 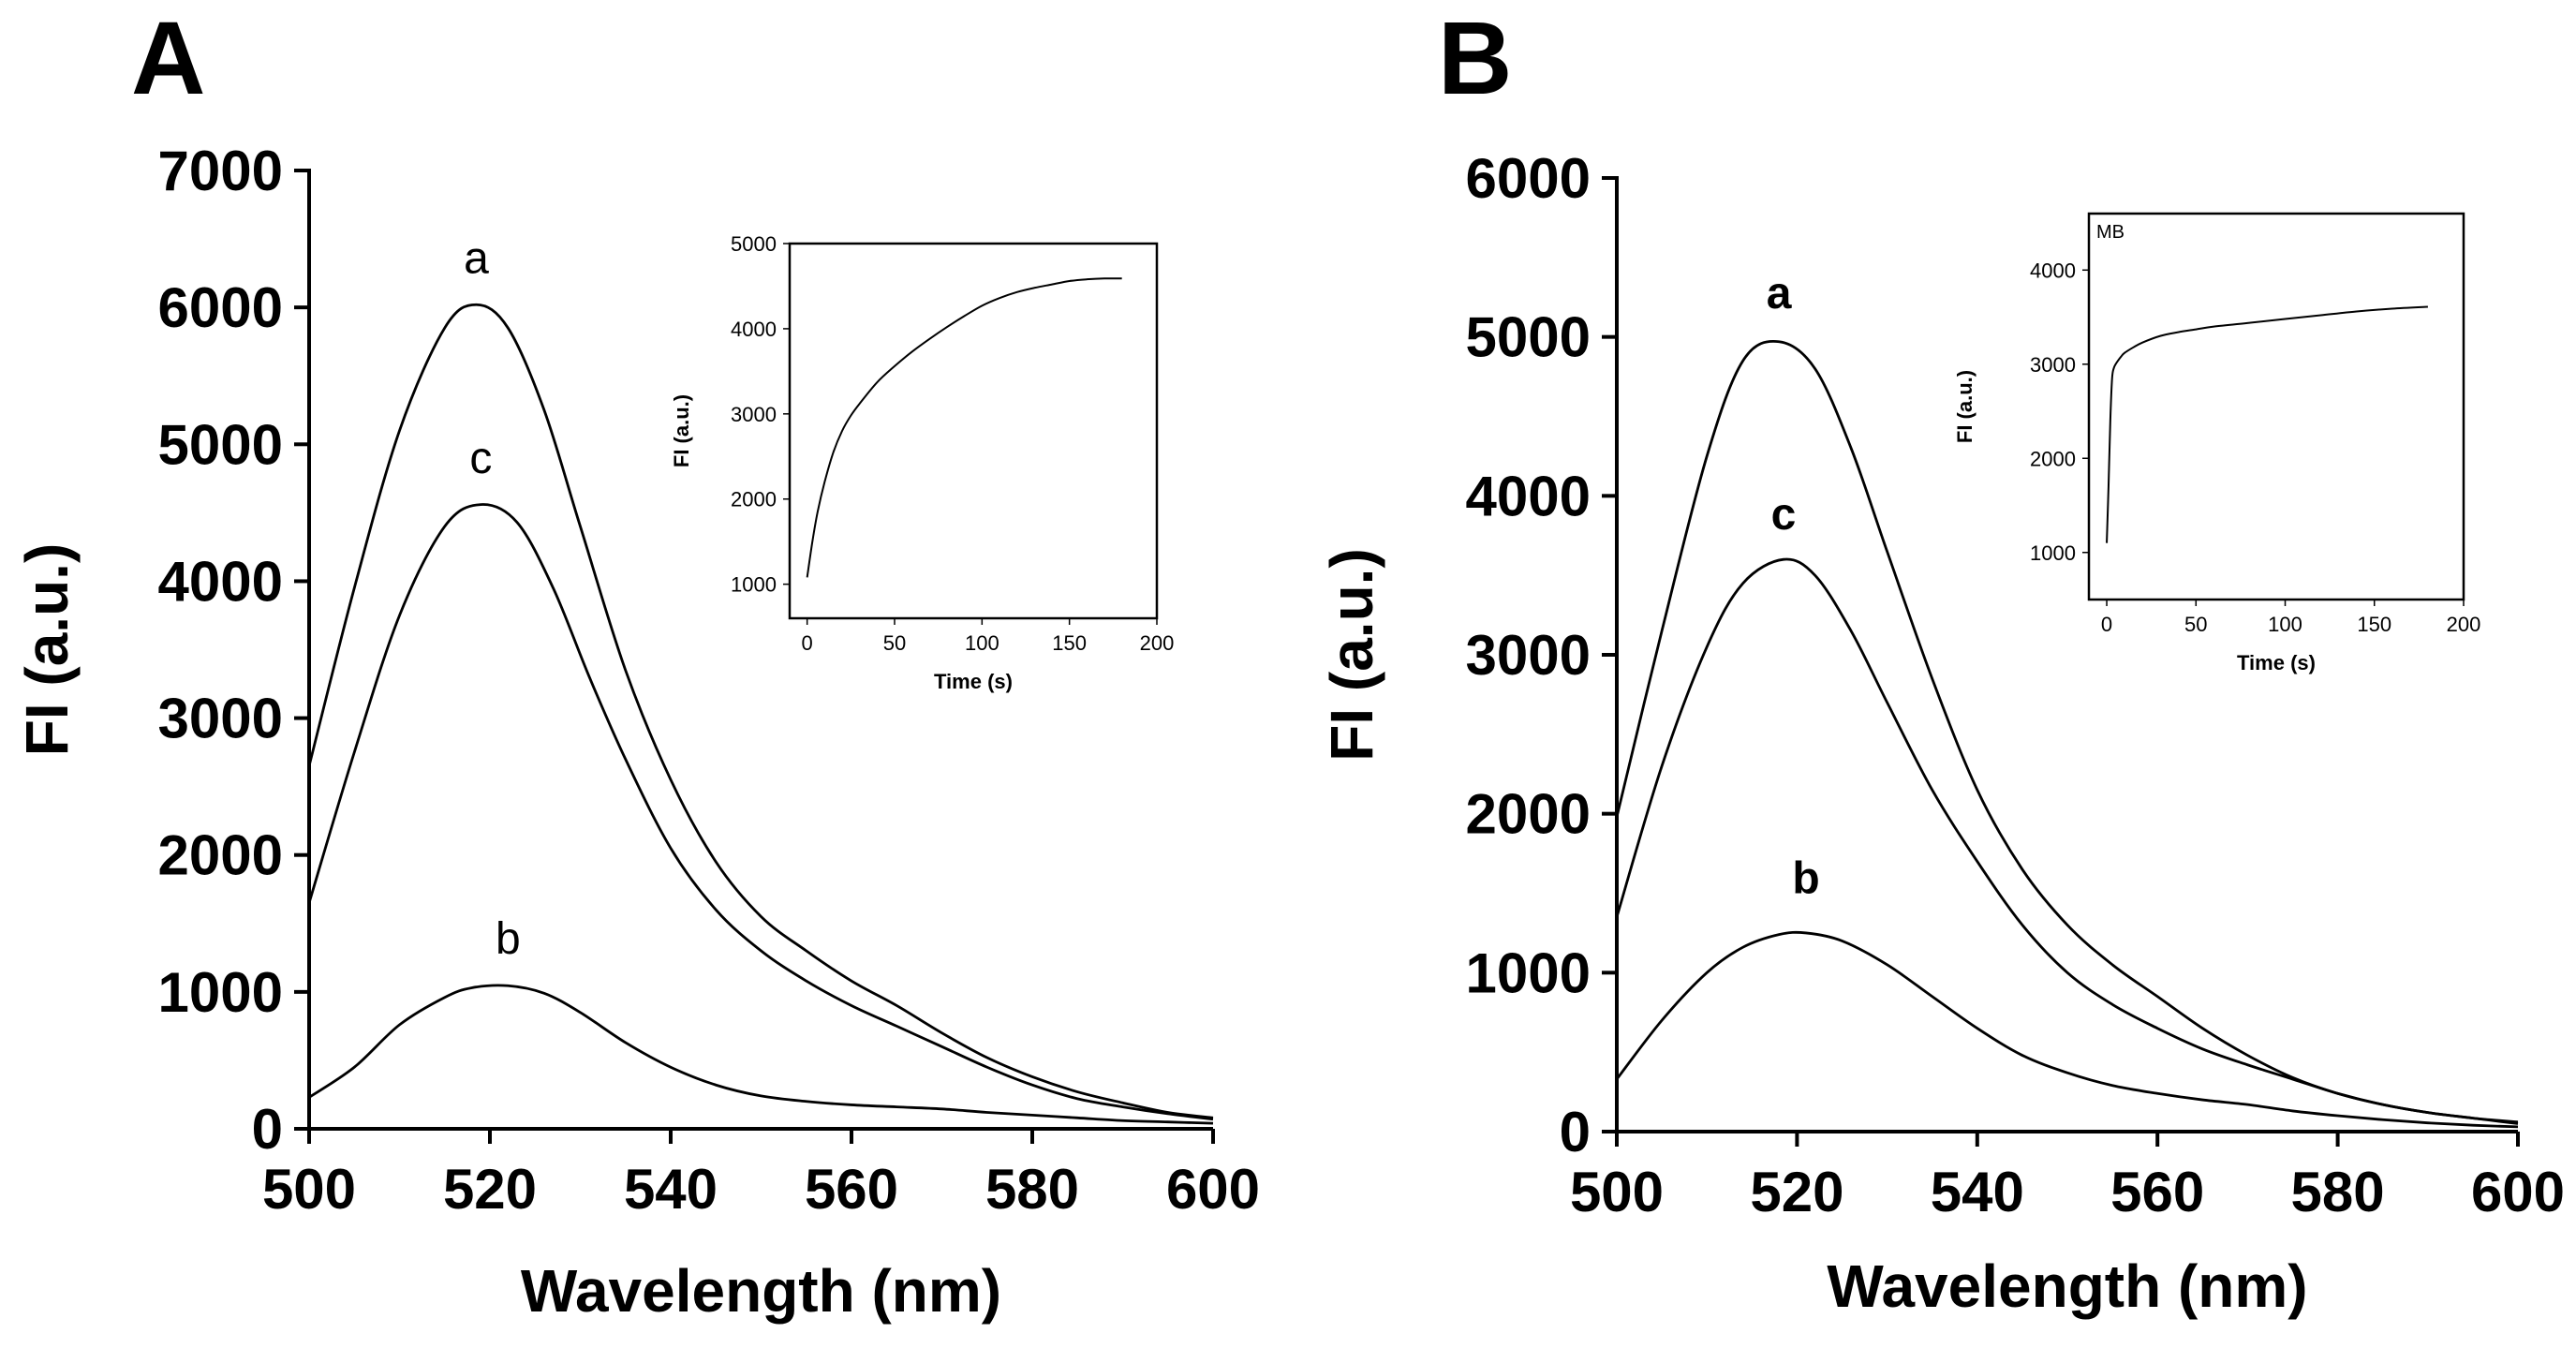 I want to click on series-c-line, so click(x=2067, y=841).